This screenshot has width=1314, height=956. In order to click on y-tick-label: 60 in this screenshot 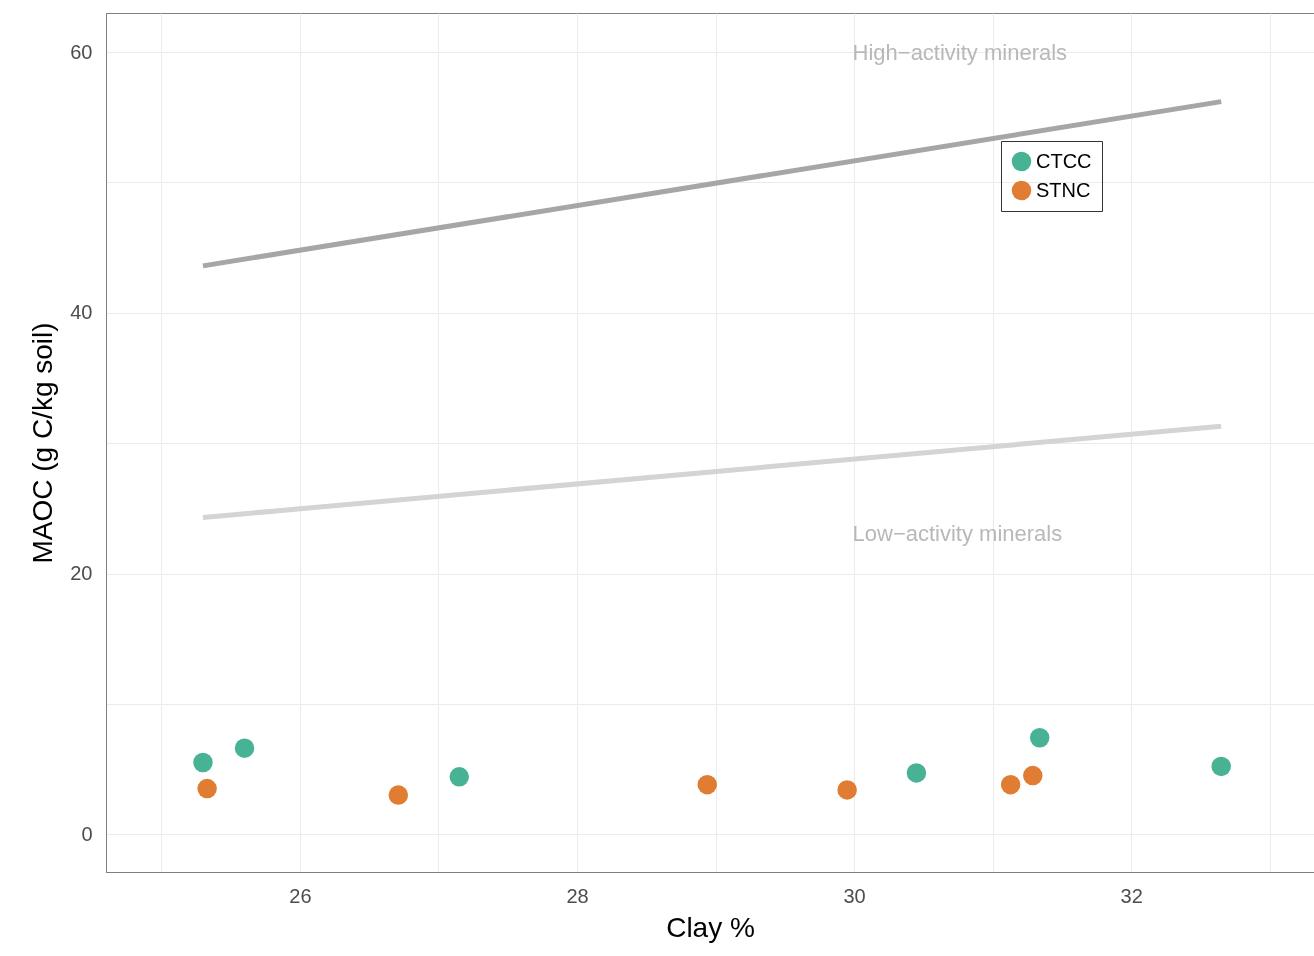, I will do `click(81, 51)`.